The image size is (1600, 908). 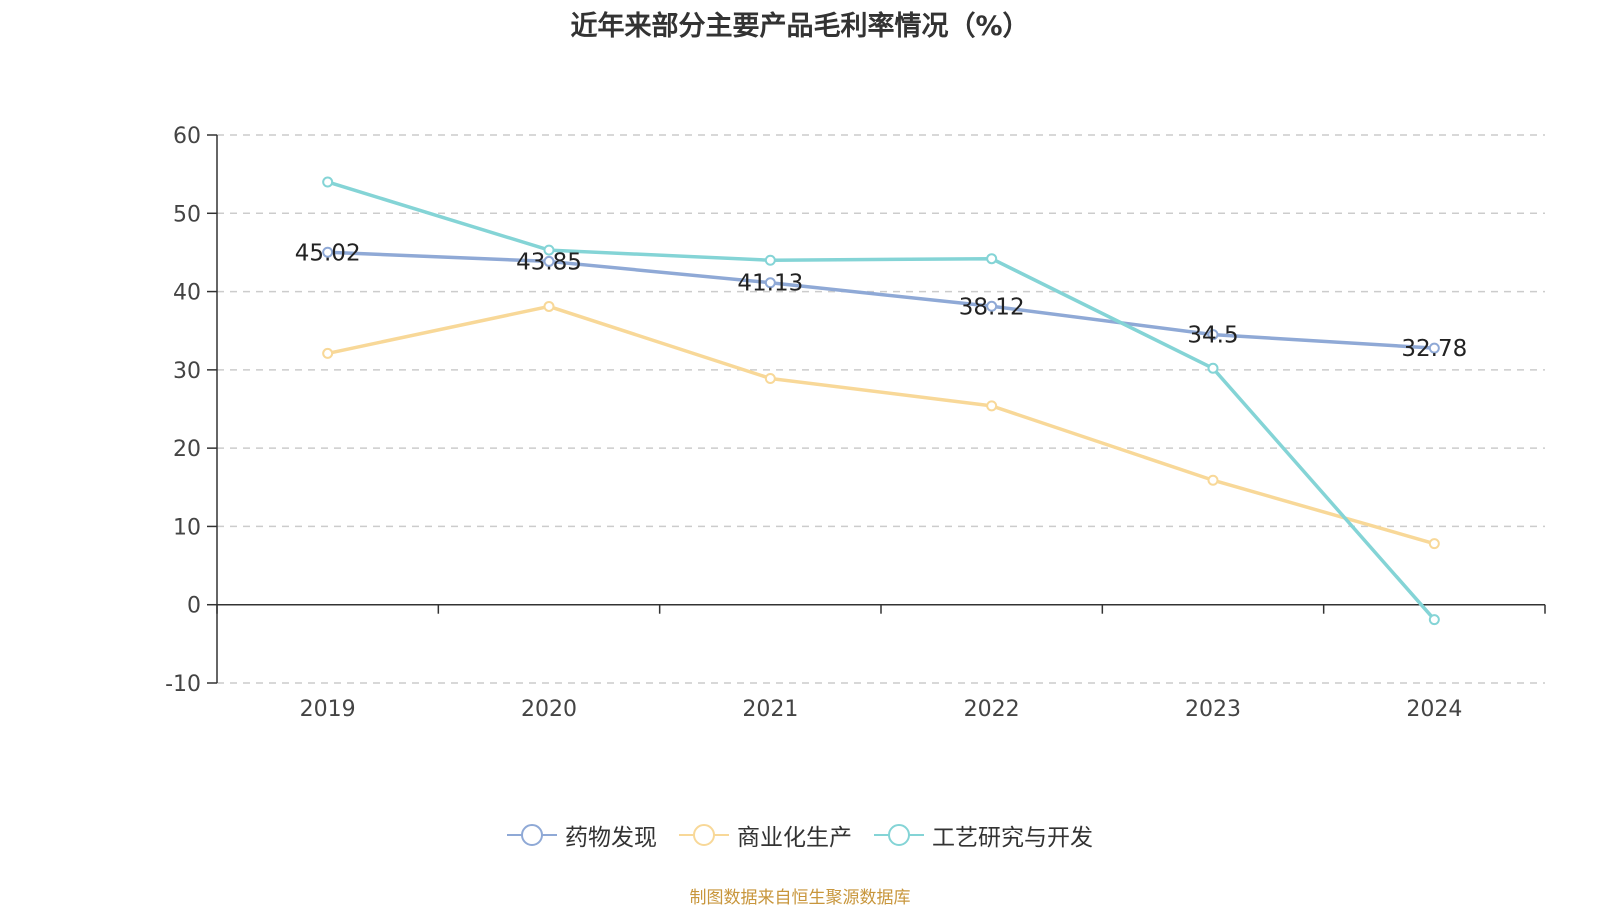 What do you see at coordinates (194, 606) in the screenshot?
I see `y-tick-label: 0` at bounding box center [194, 606].